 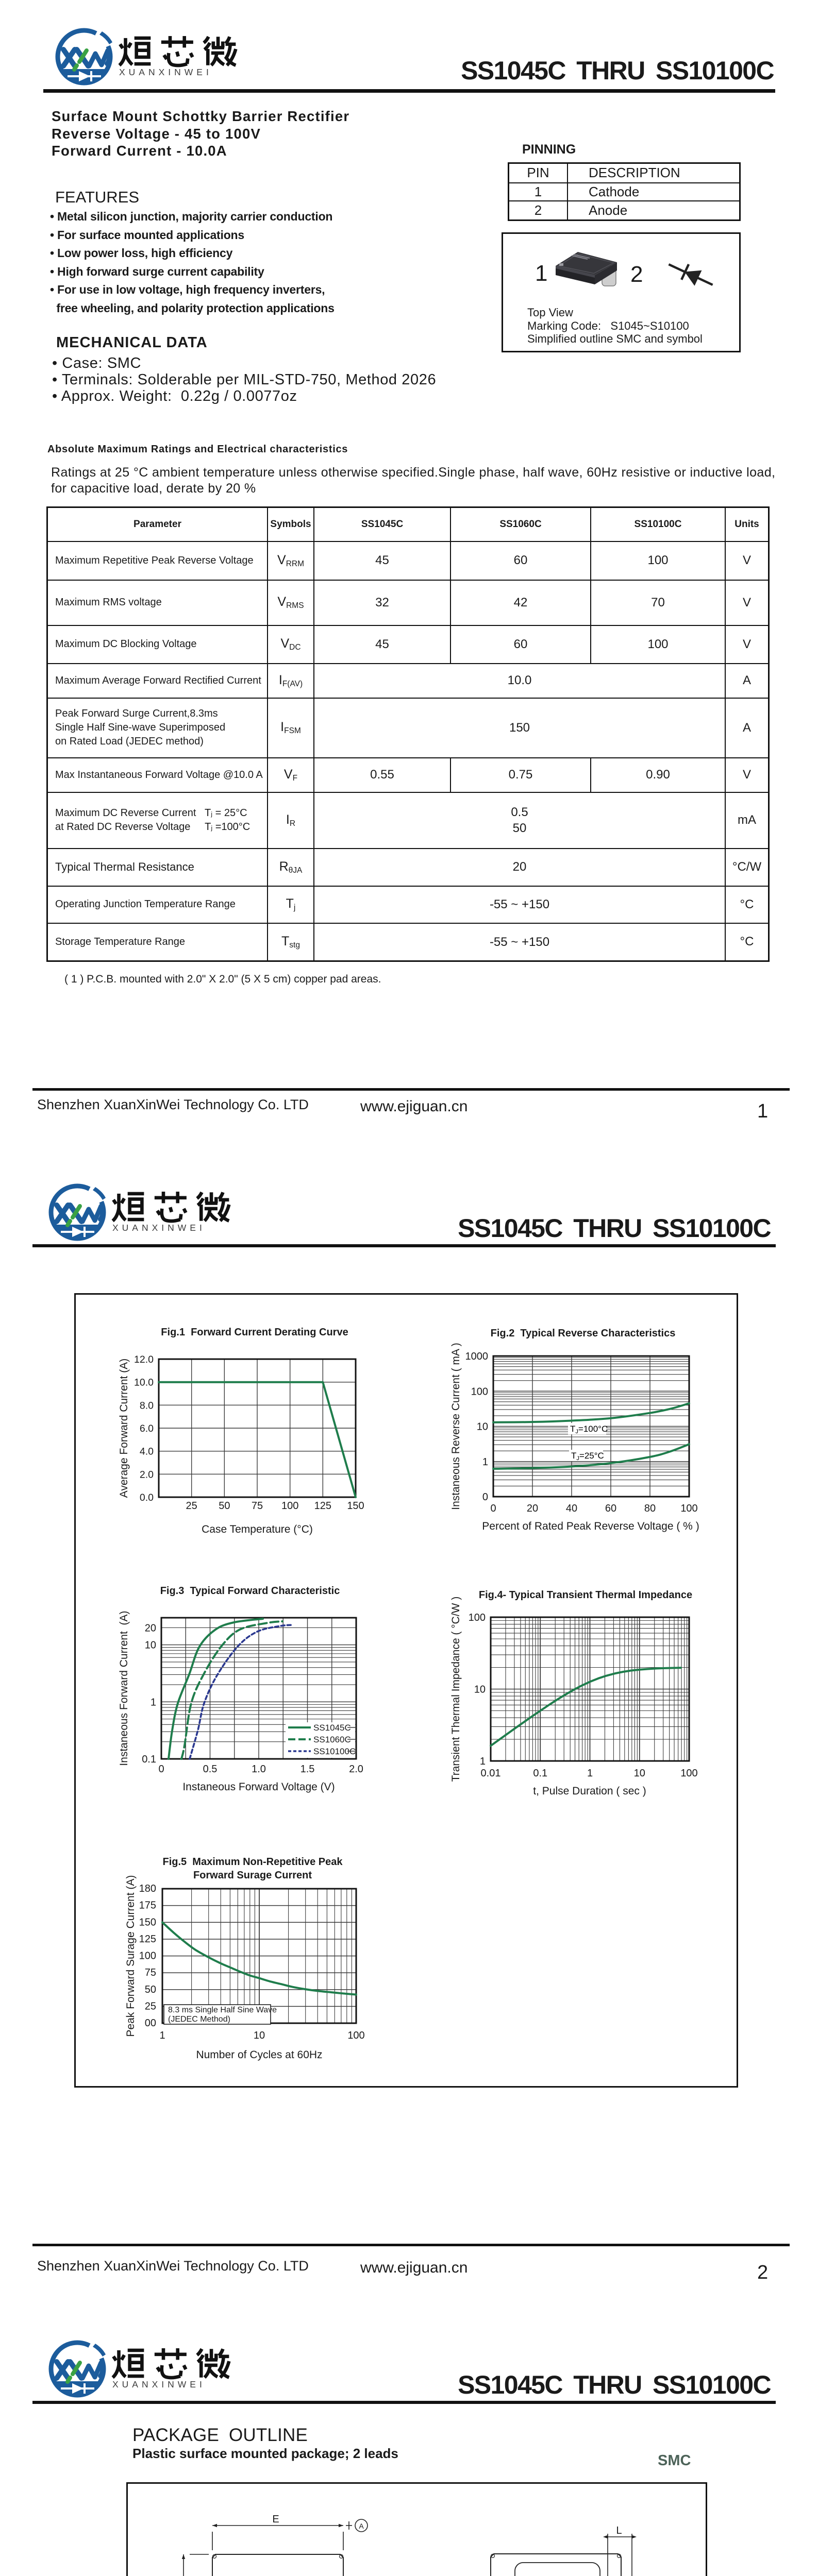 What do you see at coordinates (147, 1452) in the screenshot?
I see `svg-text: 4.0` at bounding box center [147, 1452].